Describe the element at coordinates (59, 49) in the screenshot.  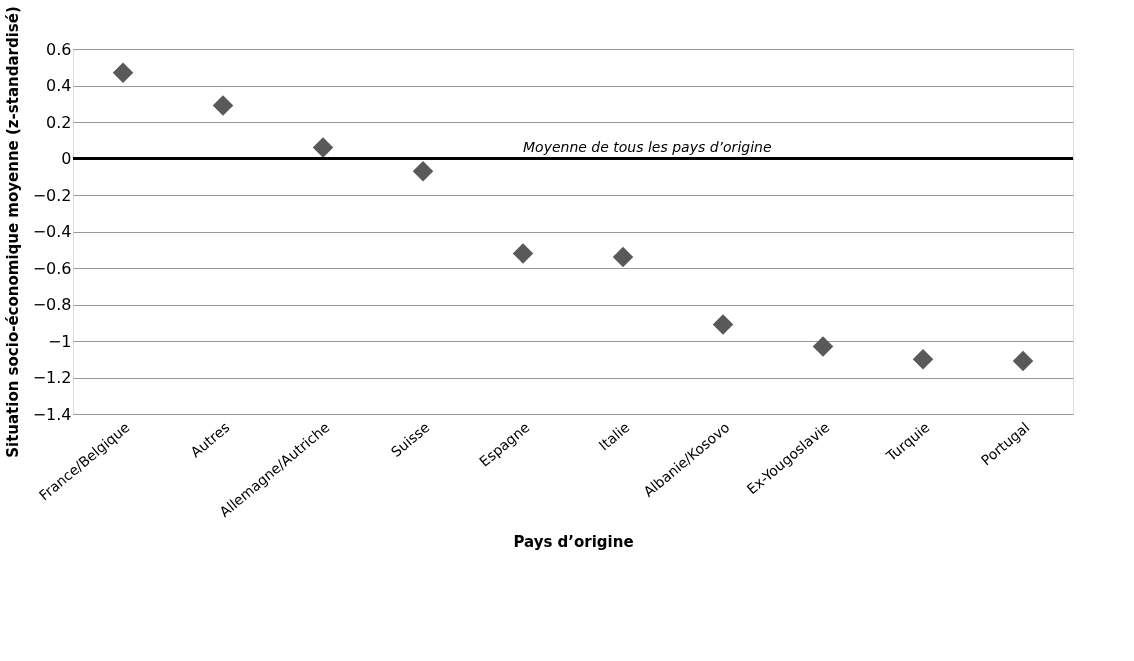
I see `y-tick-label: 0.6` at that location.